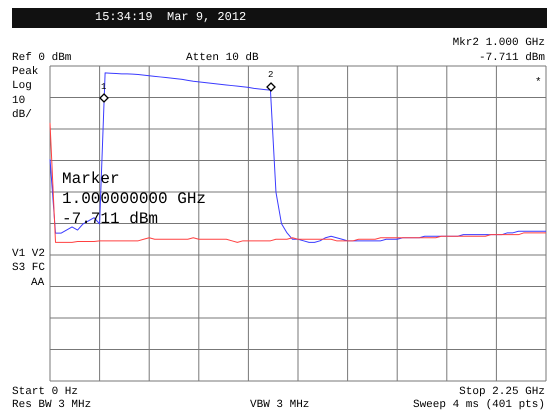 This screenshot has width=547, height=412. Describe the element at coordinates (478, 405) in the screenshot. I see `text: Sweep 4 ms (401 pts)` at that location.